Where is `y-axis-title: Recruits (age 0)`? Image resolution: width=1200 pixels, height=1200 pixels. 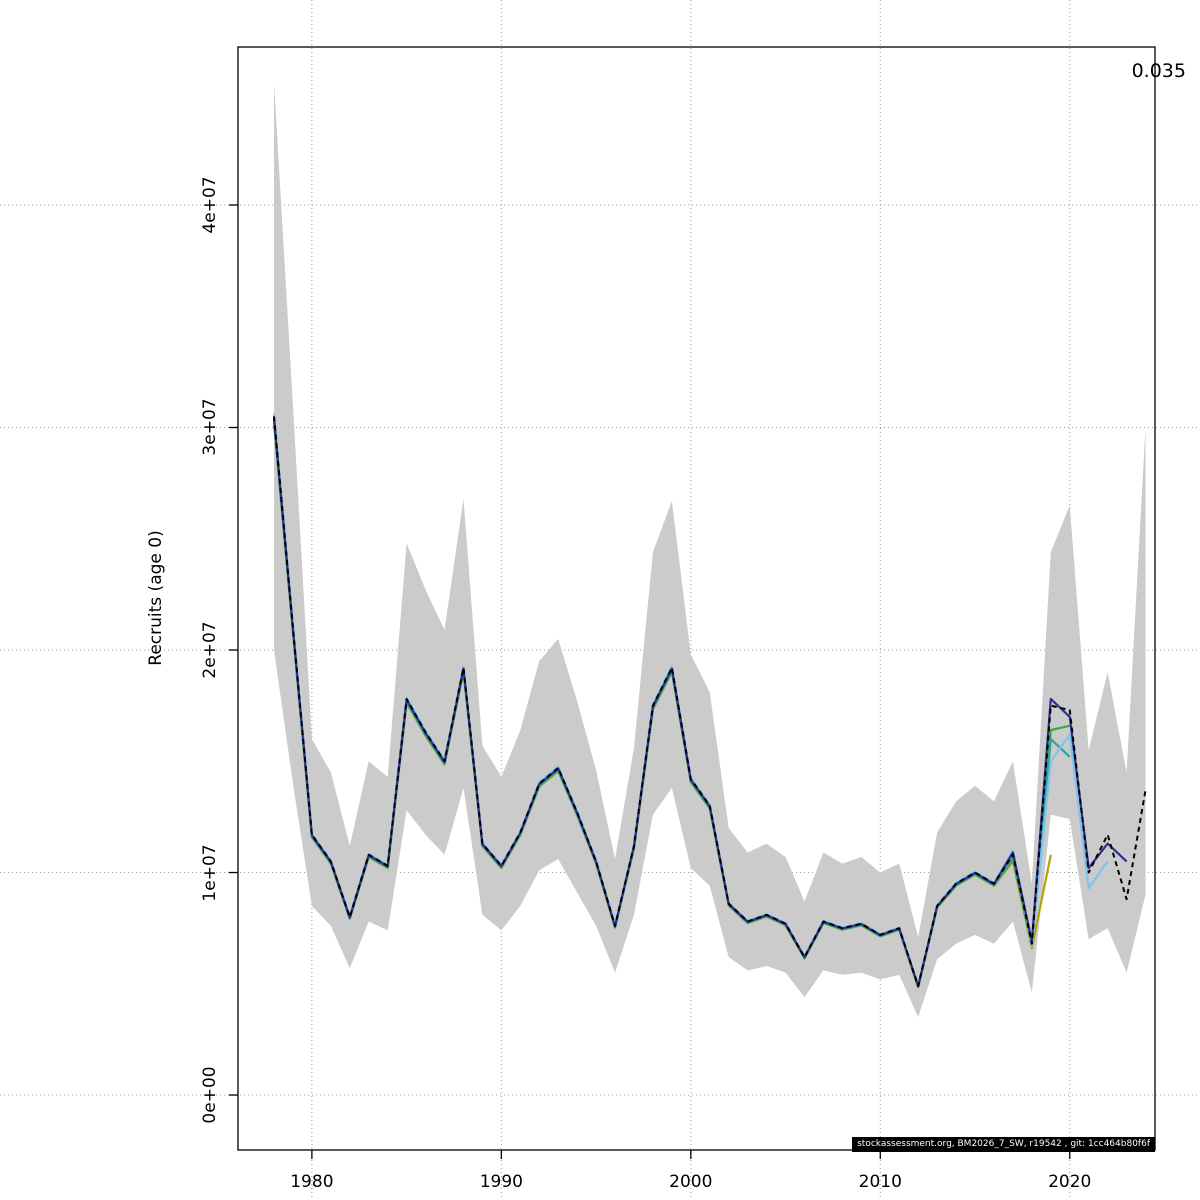 y-axis-title: Recruits (age 0) is located at coordinates (156, 598).